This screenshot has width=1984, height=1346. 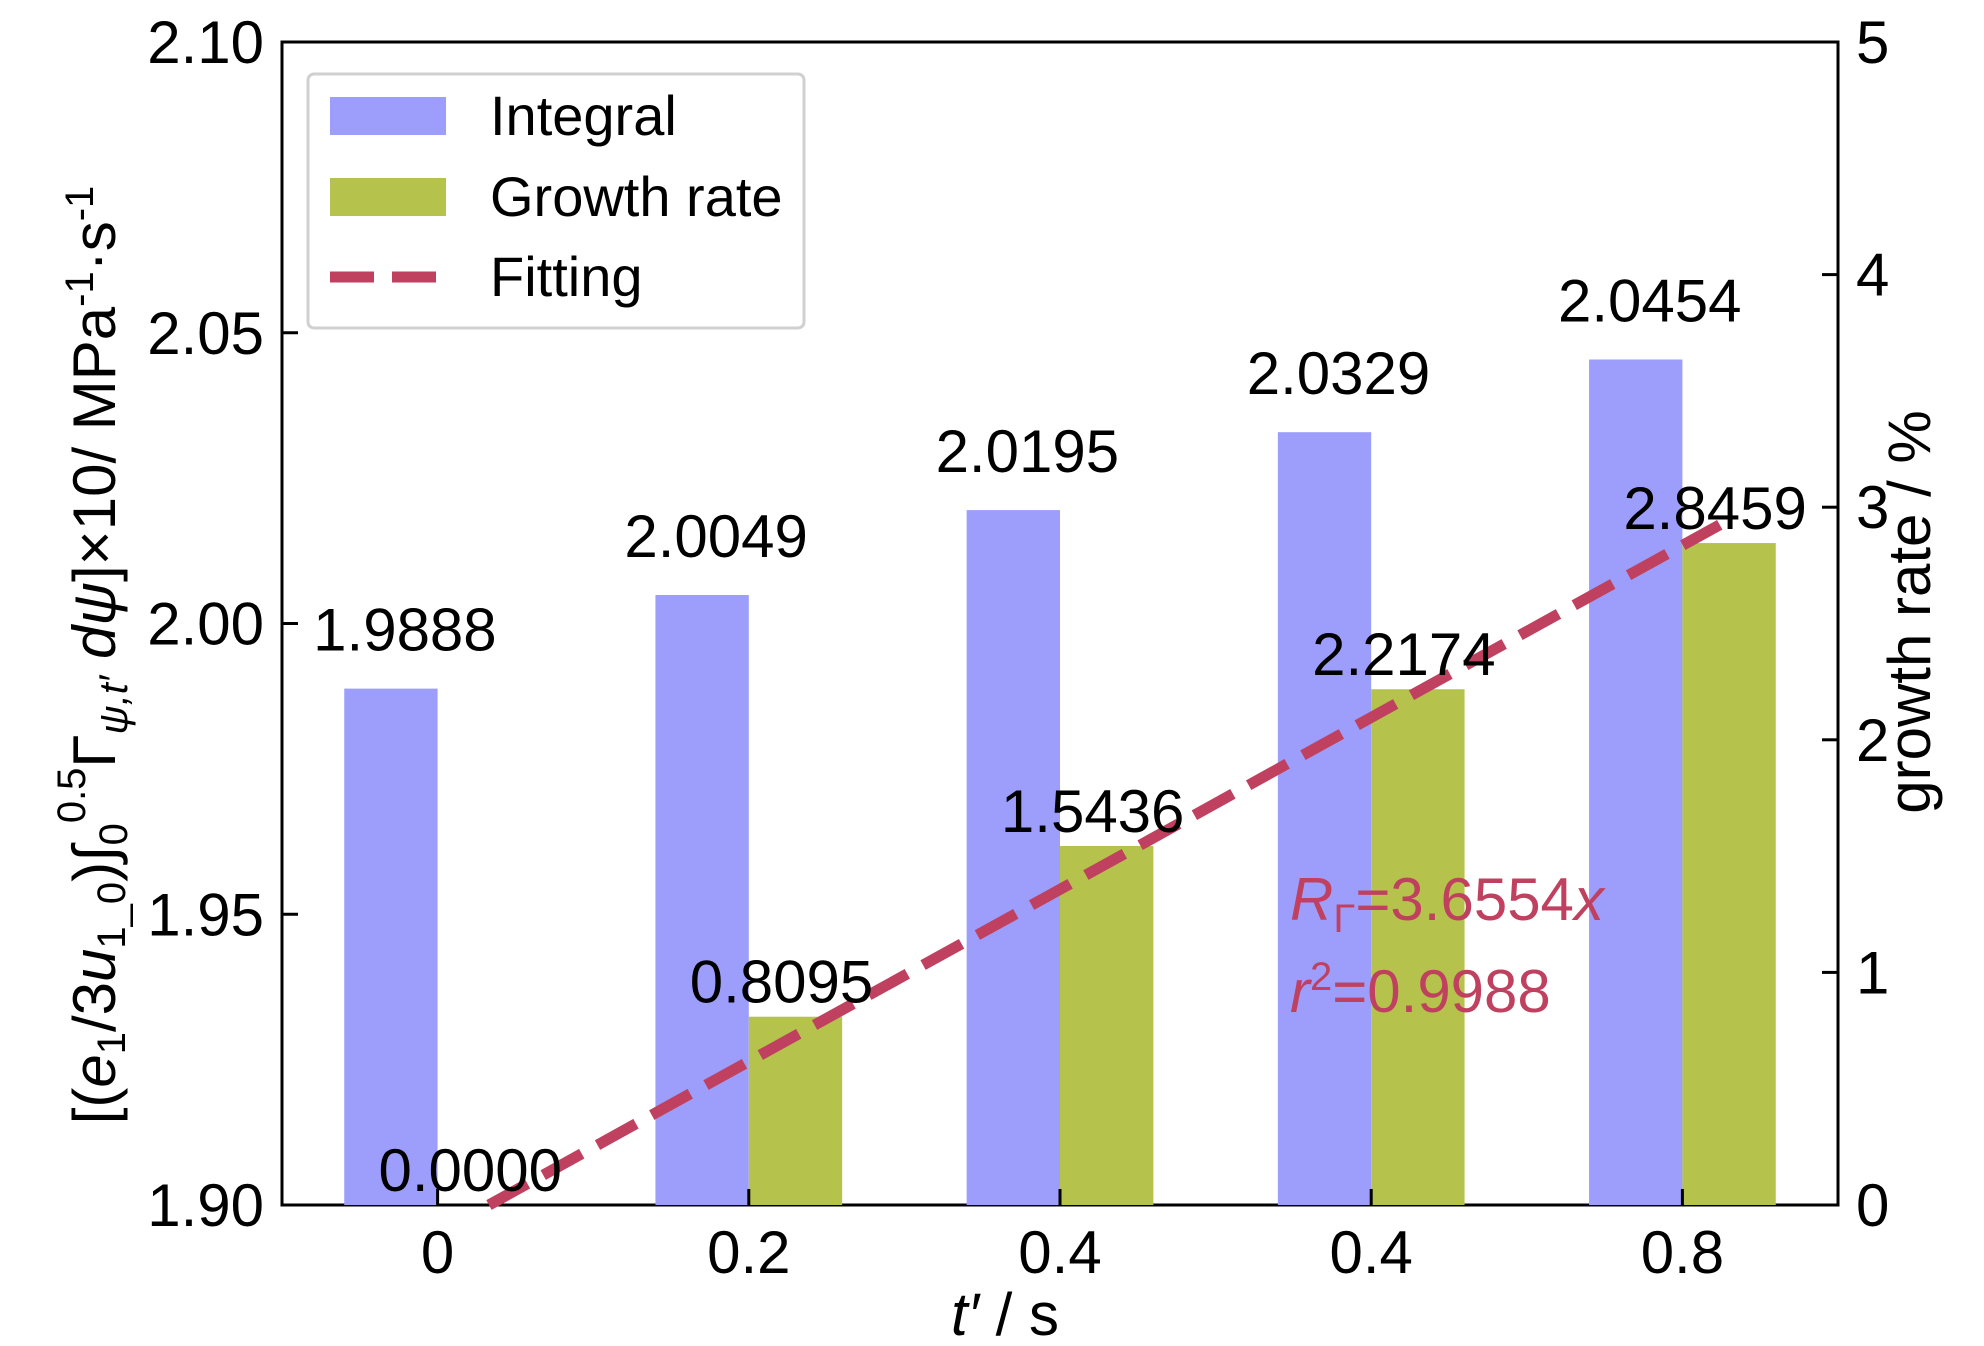 What do you see at coordinates (1005, 1313) in the screenshot?
I see `x-axis-title: t′ / s` at bounding box center [1005, 1313].